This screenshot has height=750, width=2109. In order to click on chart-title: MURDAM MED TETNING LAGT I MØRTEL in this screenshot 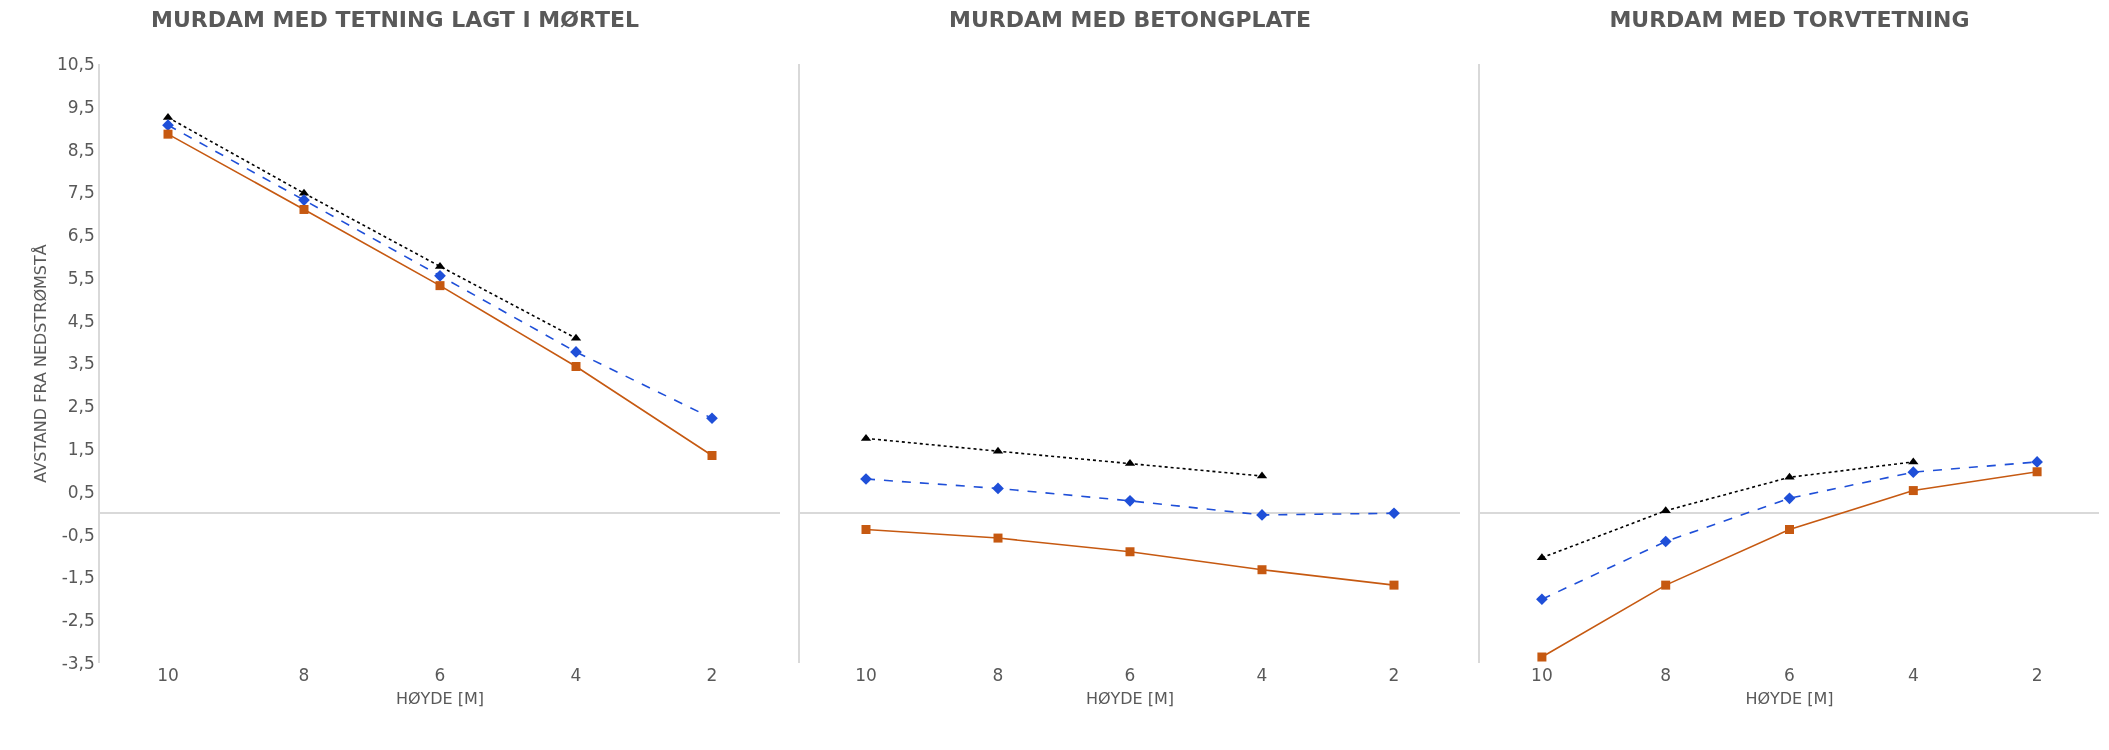, I will do `click(395, 19)`.